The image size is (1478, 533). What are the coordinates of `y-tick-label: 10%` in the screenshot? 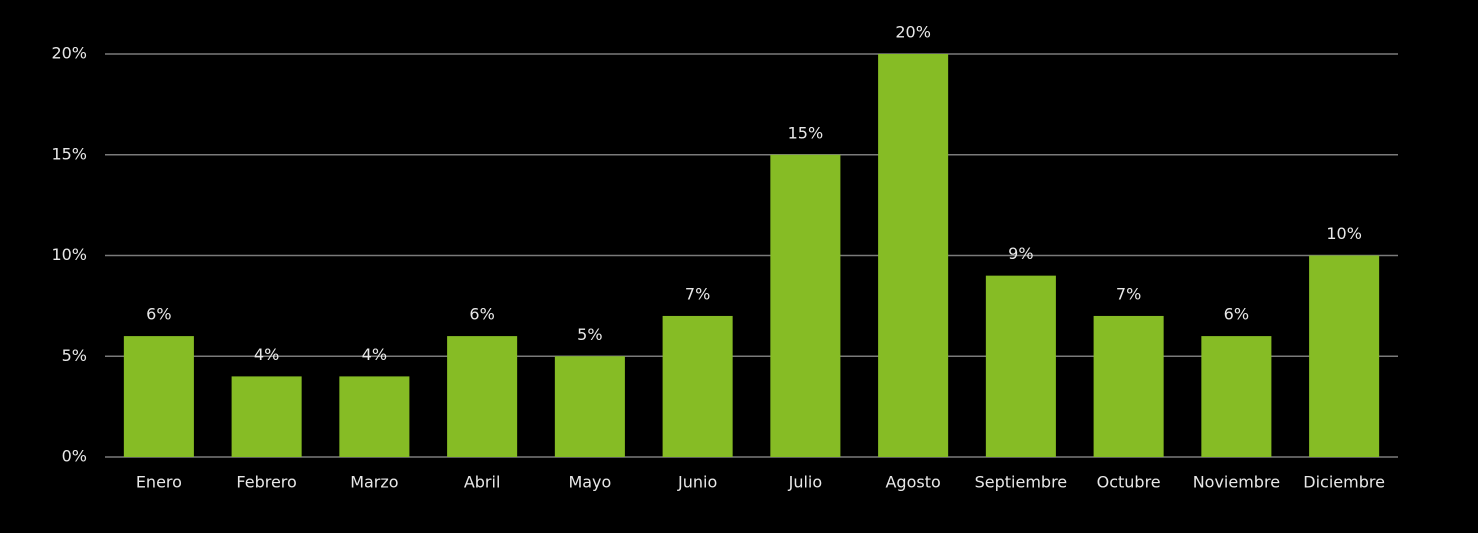 It's located at (69, 254).